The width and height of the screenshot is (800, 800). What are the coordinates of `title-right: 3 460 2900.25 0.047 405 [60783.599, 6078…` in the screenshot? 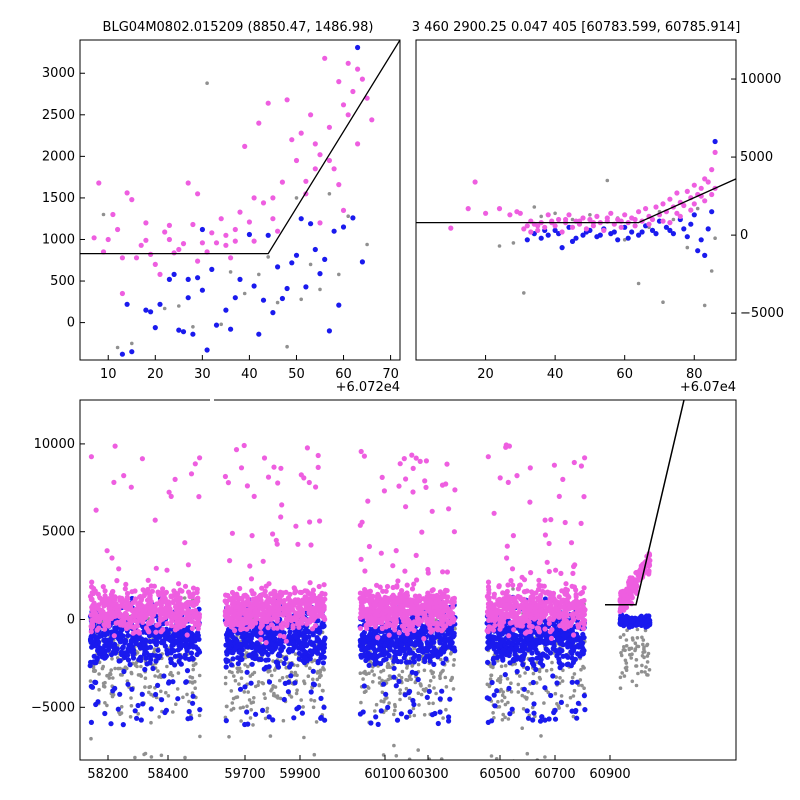 It's located at (576, 27).